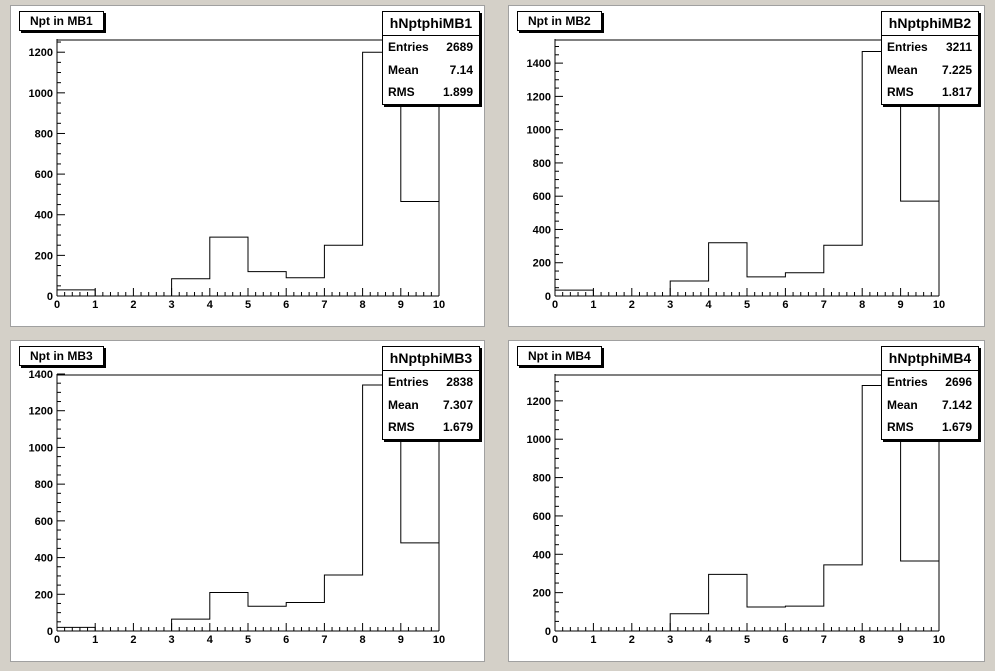 Image resolution: width=995 pixels, height=671 pixels. I want to click on stats-row-entries: Entries 2696, so click(930, 382).